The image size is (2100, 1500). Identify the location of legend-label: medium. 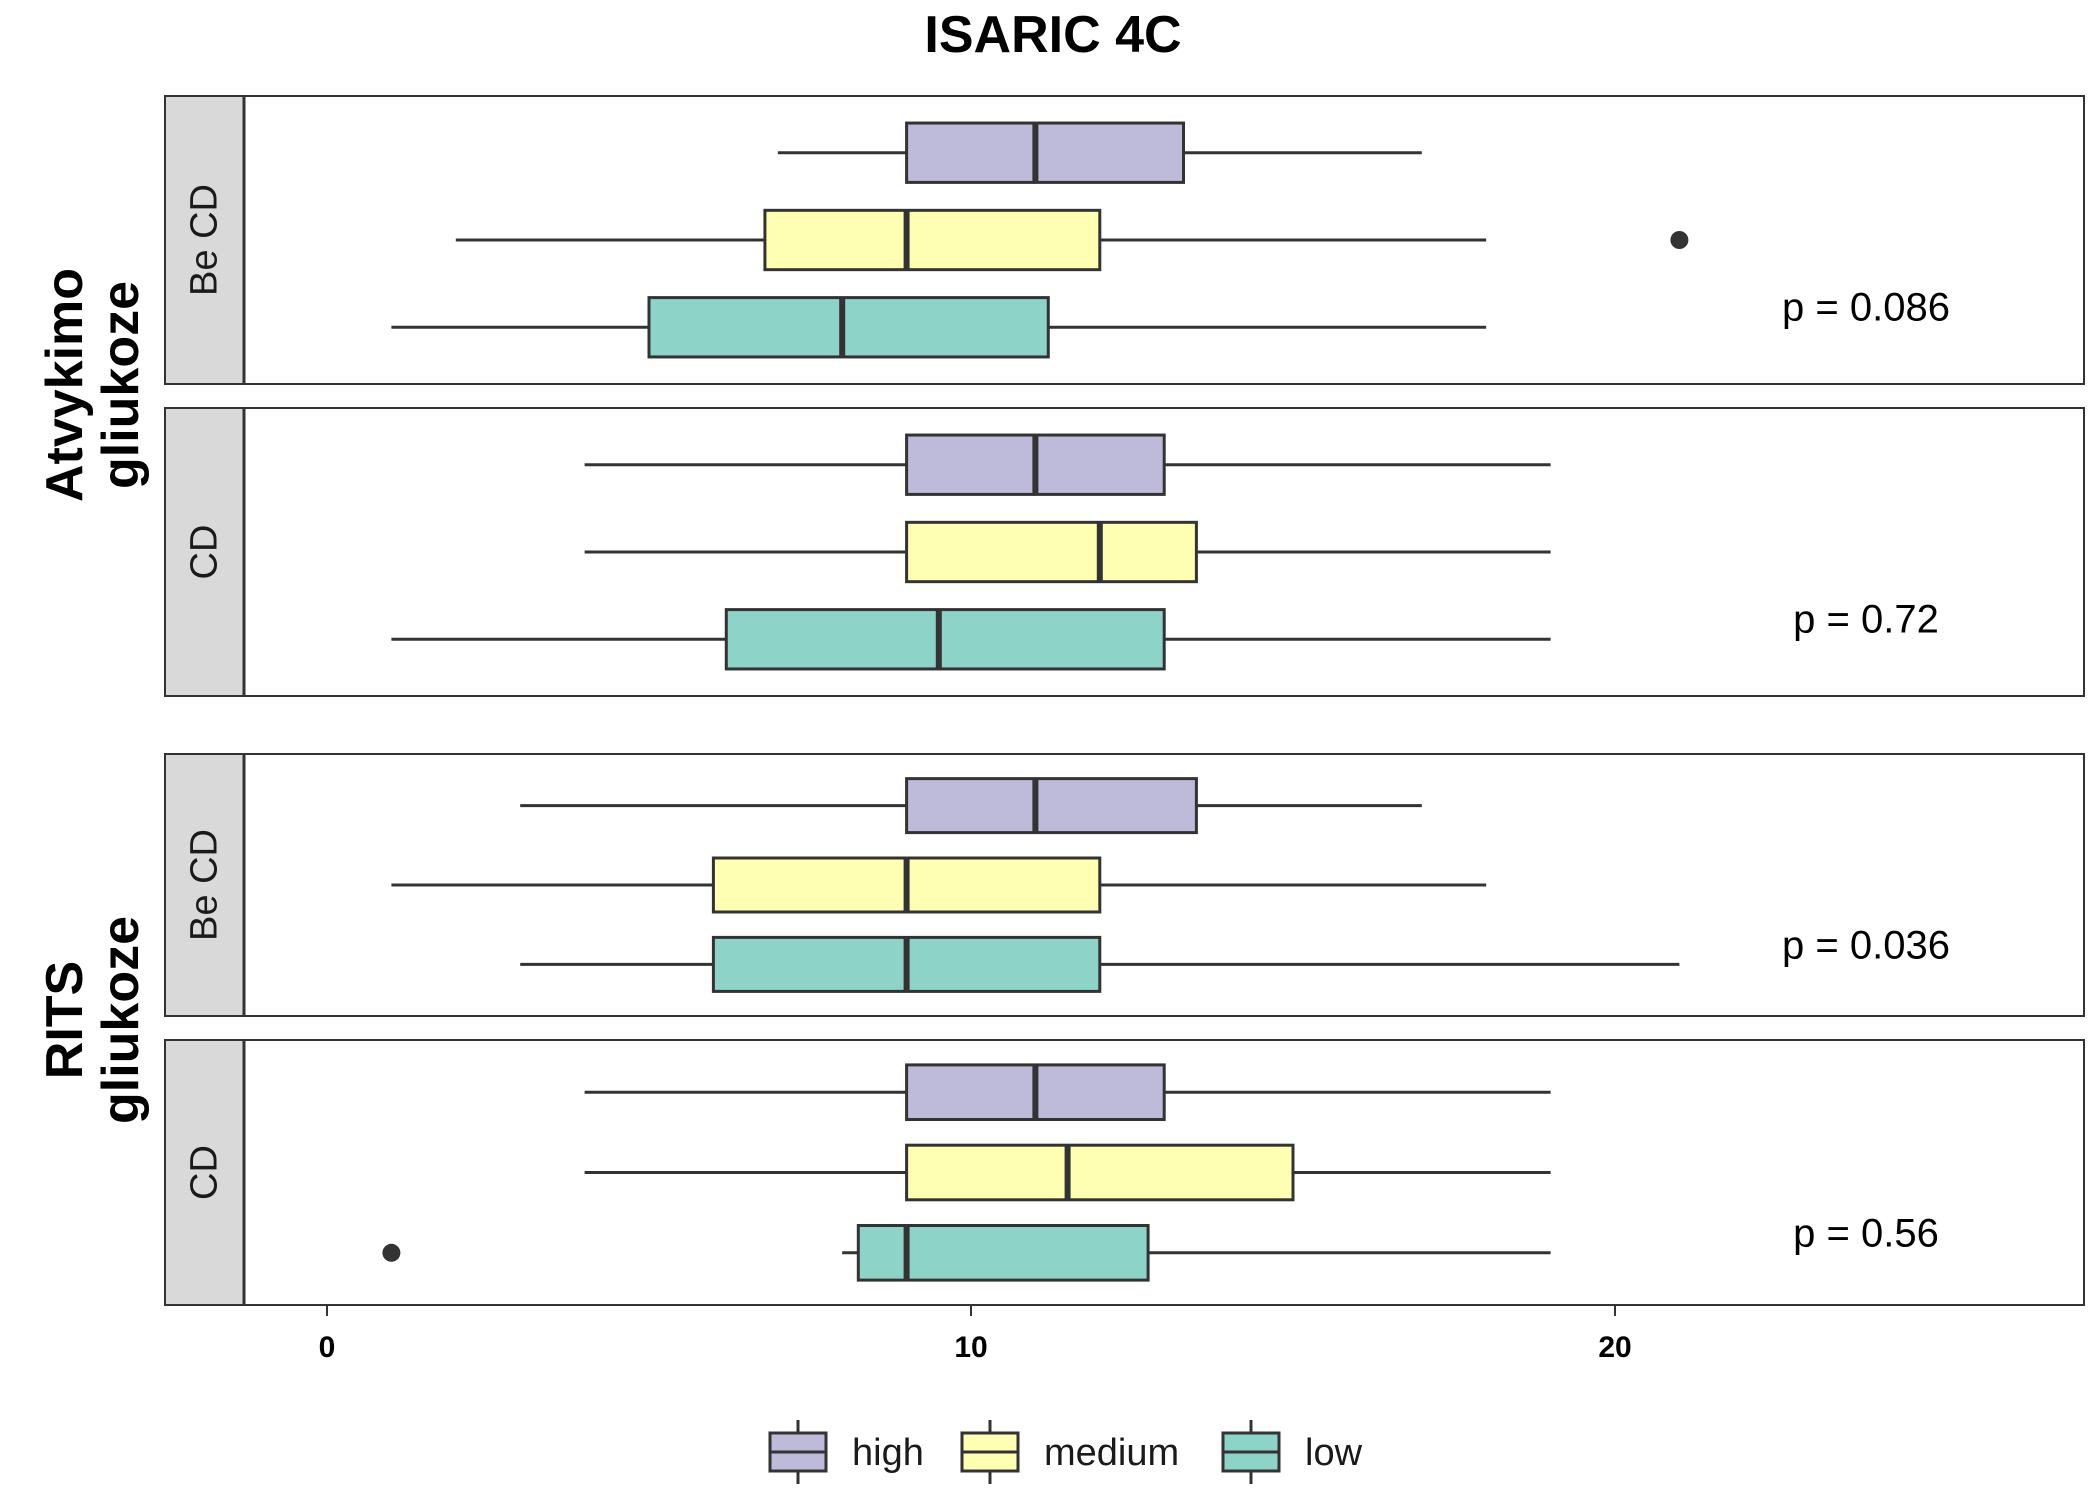
(1111, 1453).